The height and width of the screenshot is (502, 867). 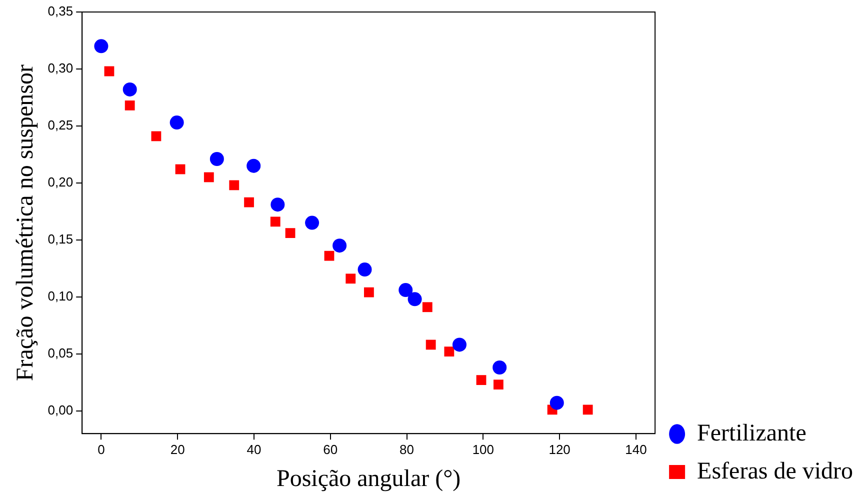 I want to click on x-tick-label: 60, so click(x=330, y=449).